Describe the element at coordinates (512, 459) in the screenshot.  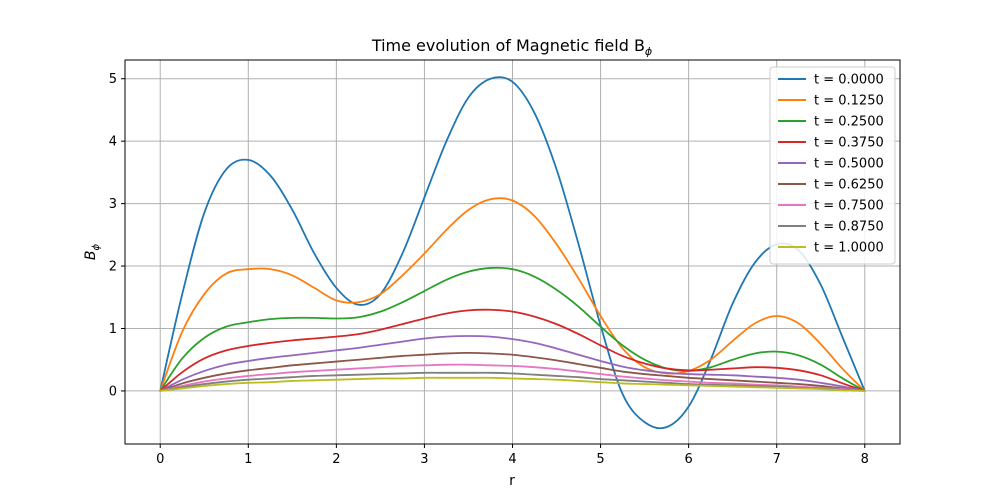
I see `x-tick-label: 4` at that location.